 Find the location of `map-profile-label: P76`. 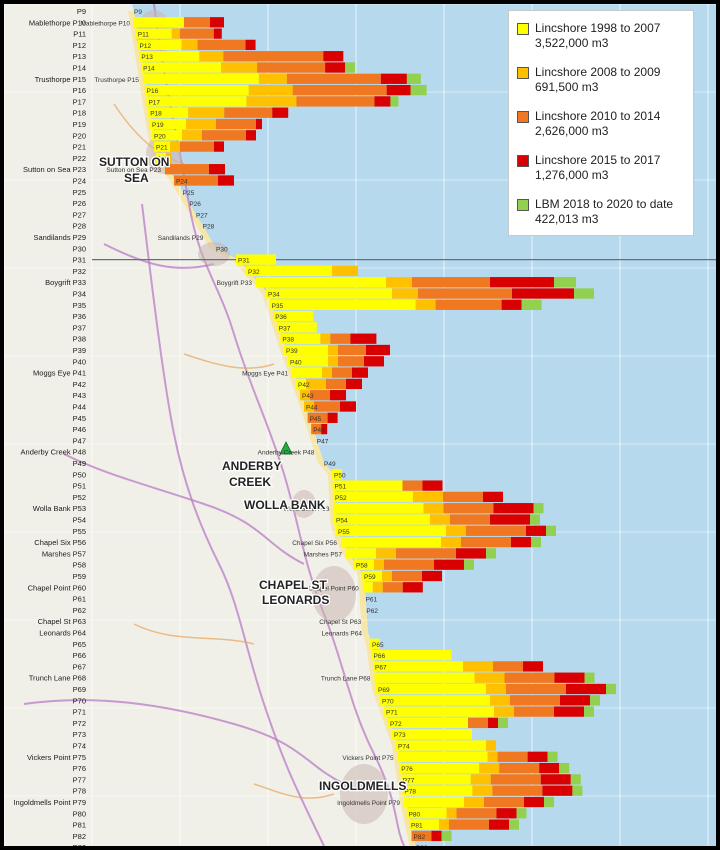

map-profile-label: P76 is located at coordinates (407, 769).